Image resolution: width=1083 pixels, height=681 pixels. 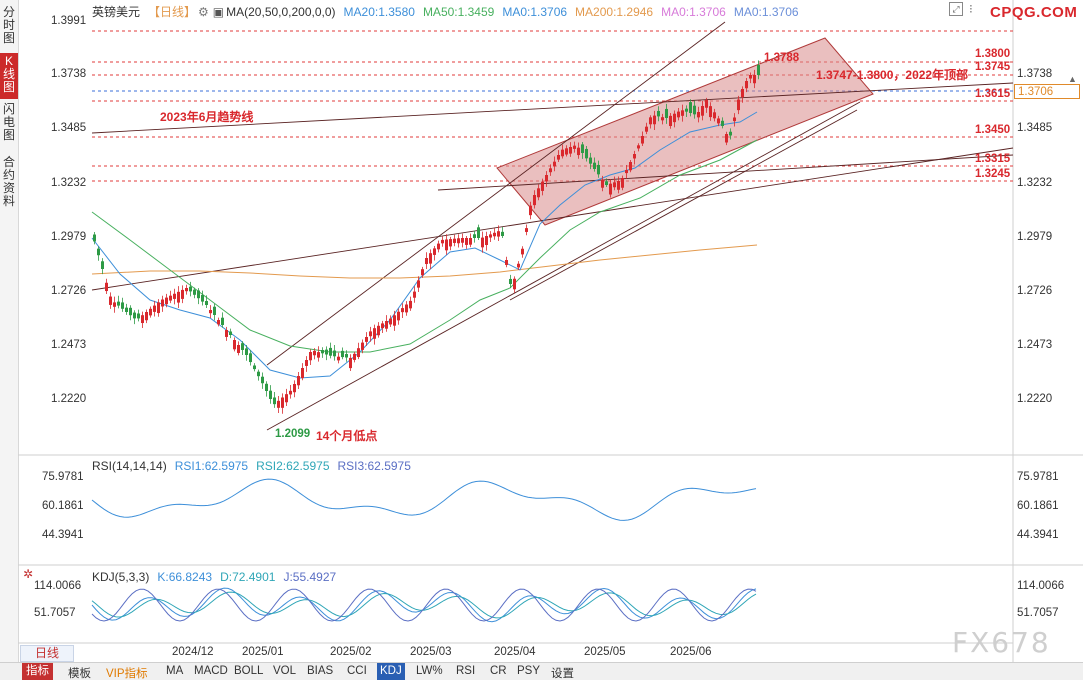 What do you see at coordinates (971, 9) in the screenshot?
I see `menu-icon: ⁝` at bounding box center [971, 9].